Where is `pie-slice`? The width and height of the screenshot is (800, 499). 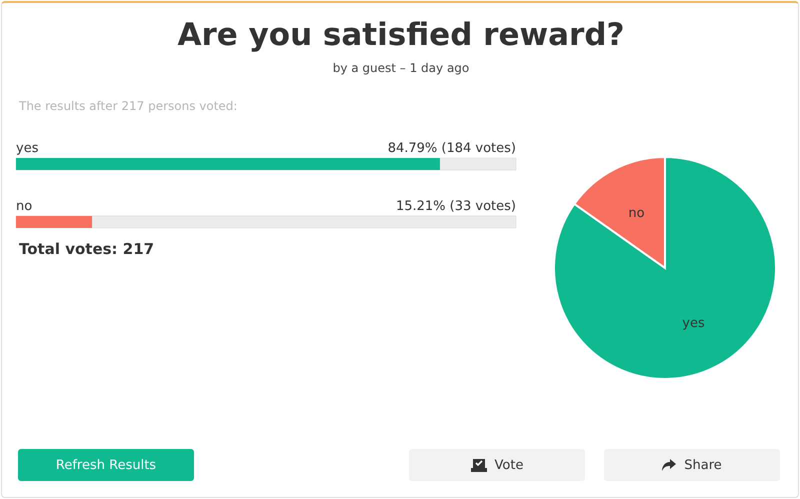 pie-slice is located at coordinates (665, 268).